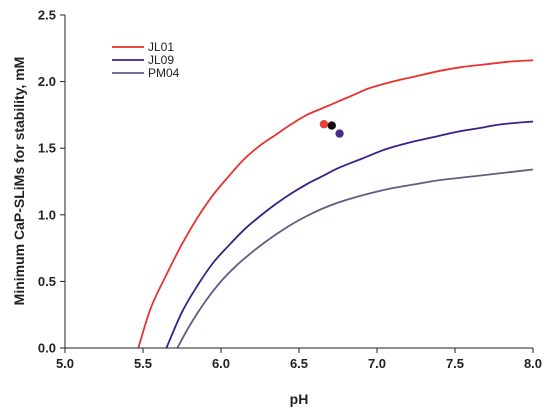 This screenshot has height=416, width=550. I want to click on legend-label: PM04, so click(164, 73).